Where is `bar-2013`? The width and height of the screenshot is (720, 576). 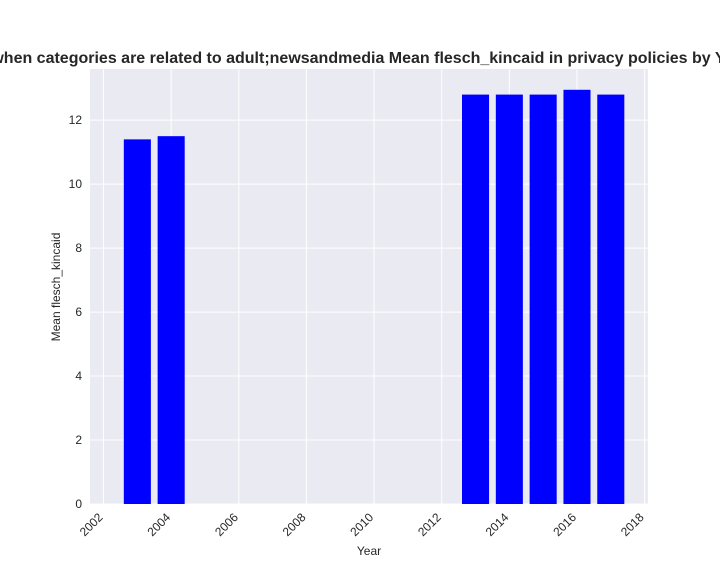
bar-2013 is located at coordinates (476, 299).